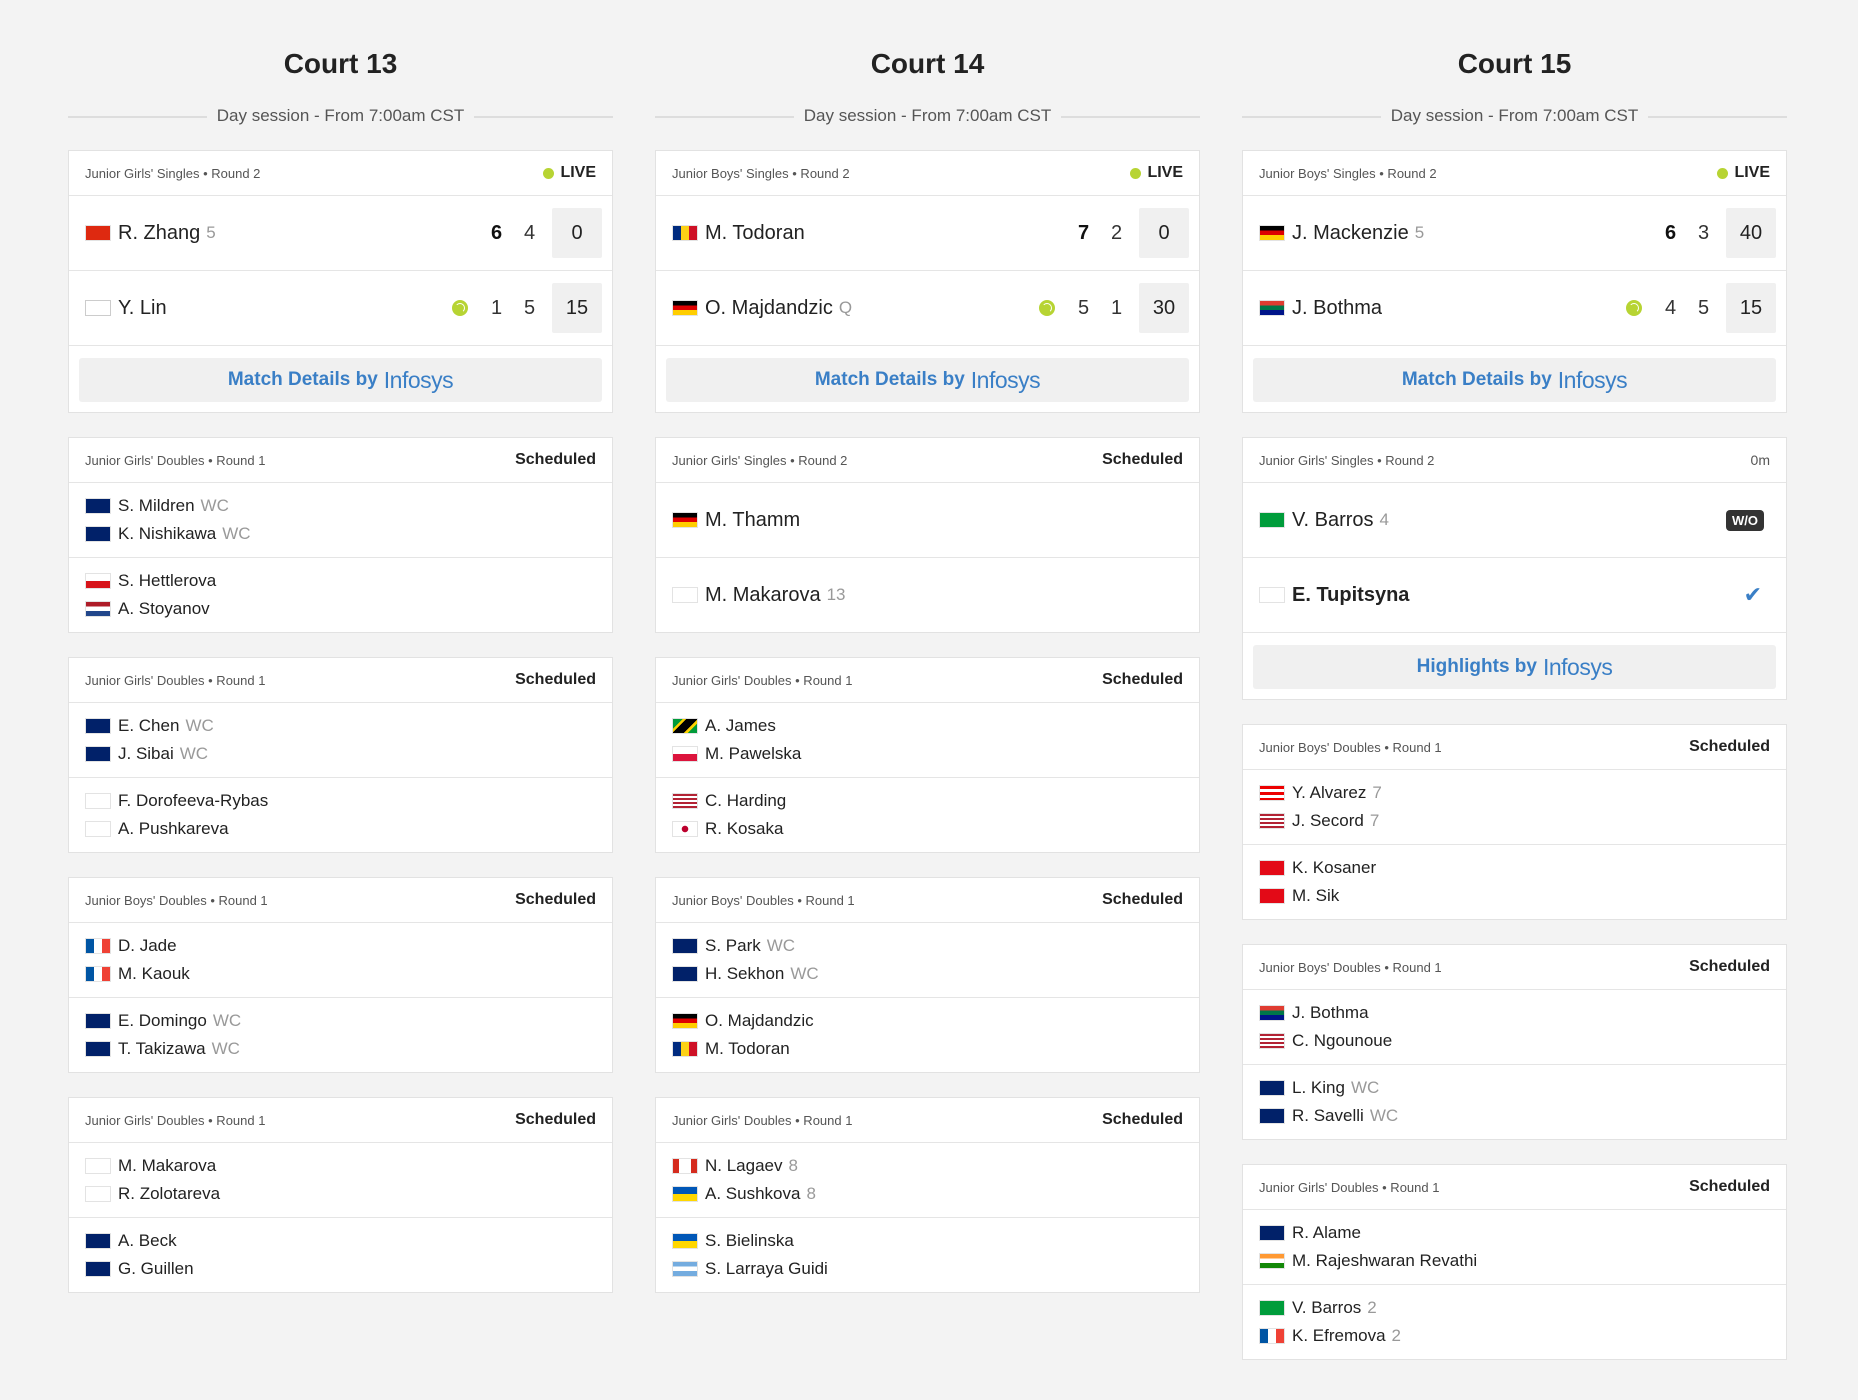  I want to click on player-name: S. Bielinska, so click(749, 1240).